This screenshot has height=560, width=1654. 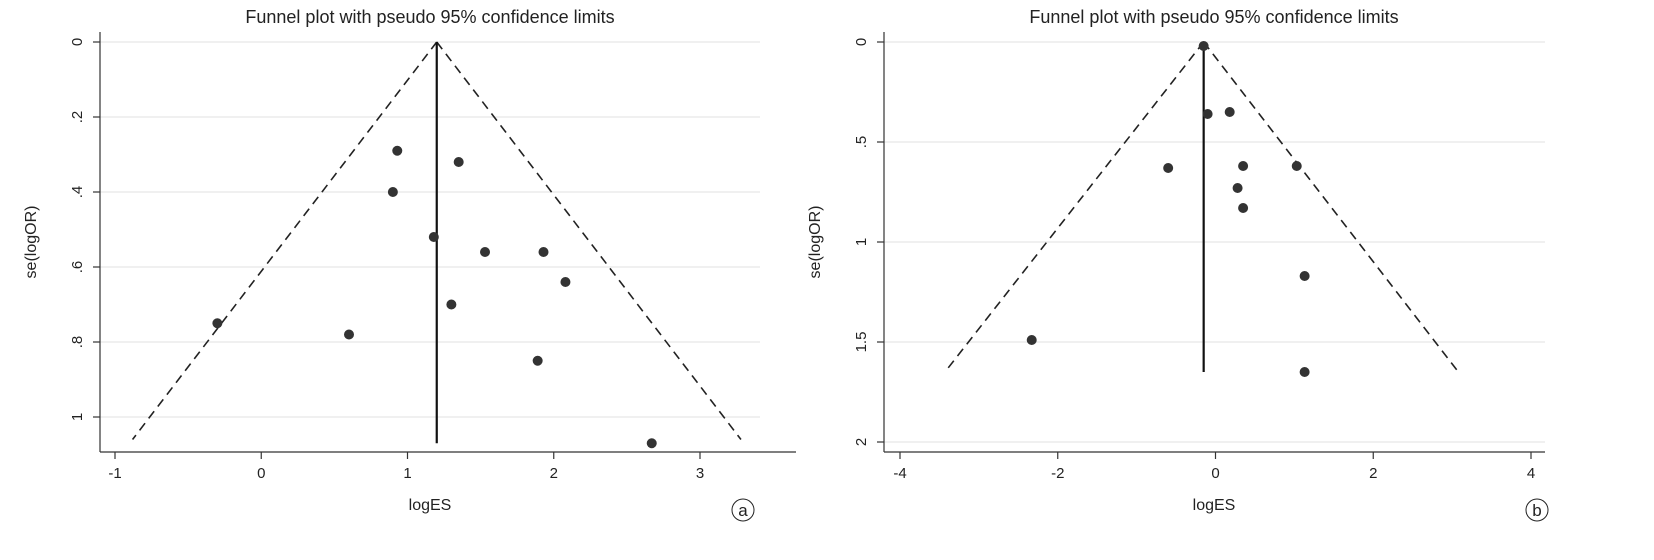 What do you see at coordinates (554, 473) in the screenshot?
I see `panel-a-x-tick-label: 2` at bounding box center [554, 473].